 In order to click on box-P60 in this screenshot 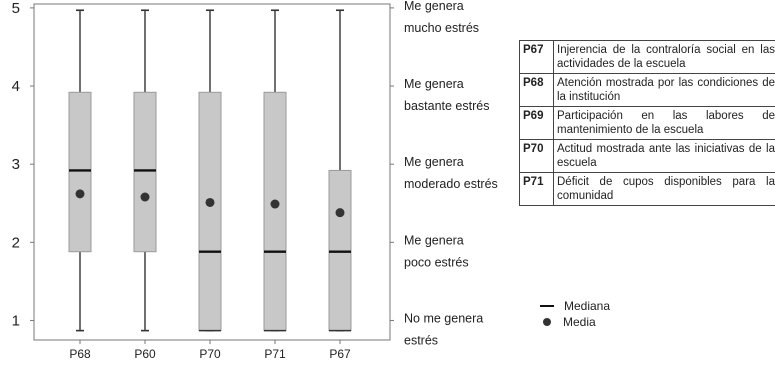, I will do `click(145, 172)`.